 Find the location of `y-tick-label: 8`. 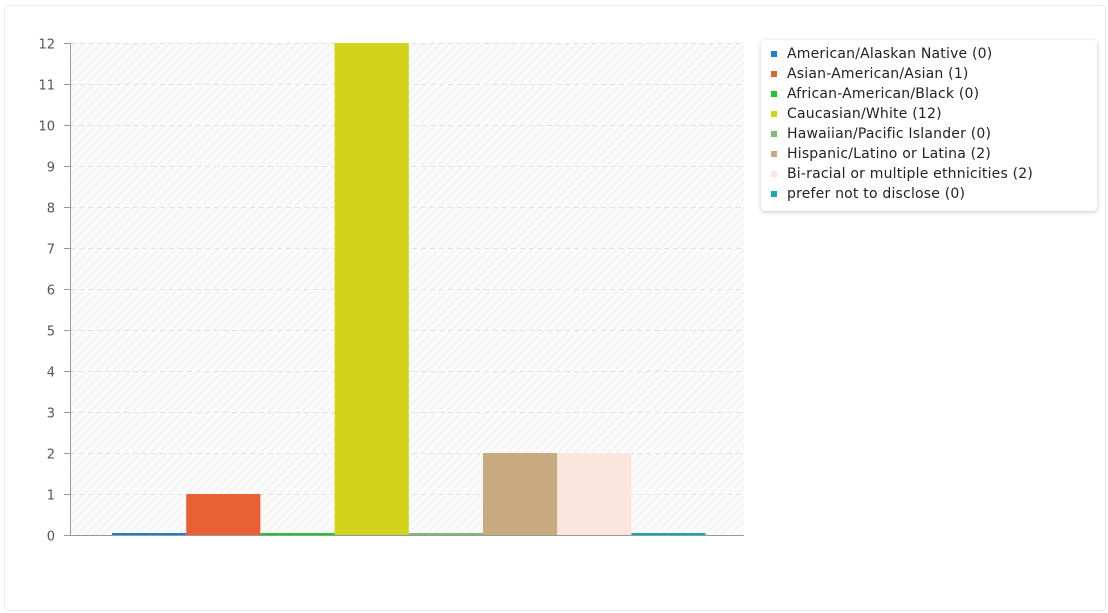

y-tick-label: 8 is located at coordinates (51, 209).